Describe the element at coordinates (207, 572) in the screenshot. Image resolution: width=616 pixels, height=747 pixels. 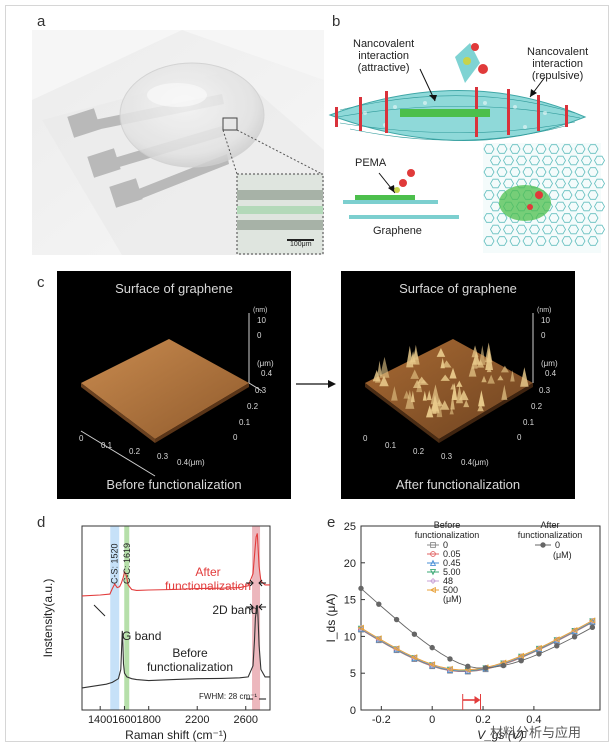
I see `after-label: After` at that location.